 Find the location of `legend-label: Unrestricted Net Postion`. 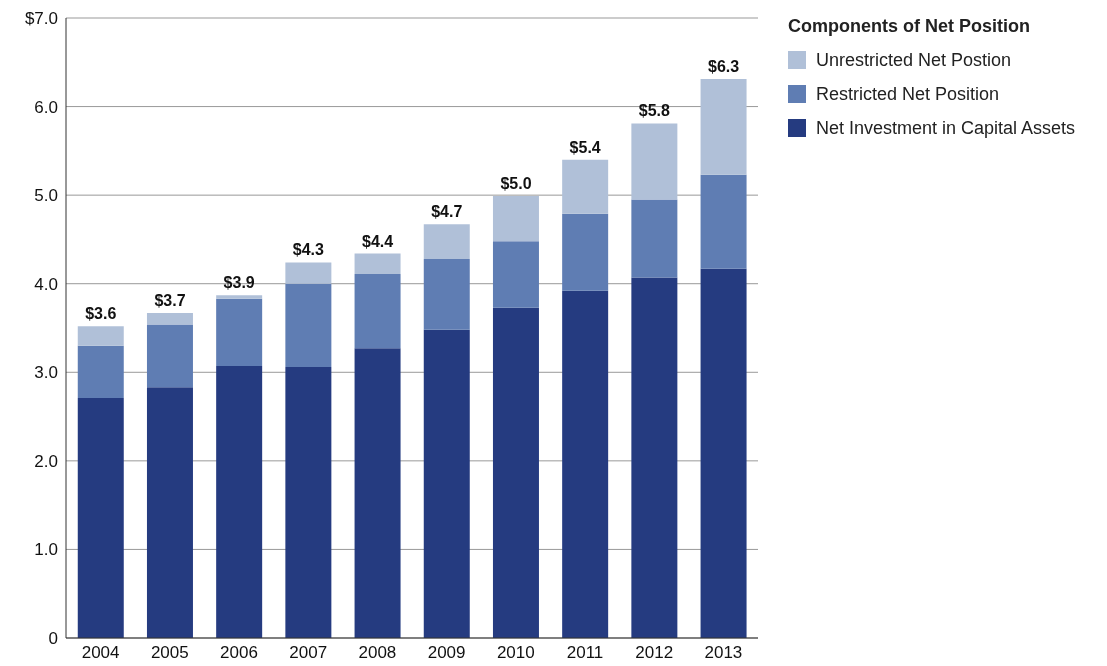

legend-label: Unrestricted Net Postion is located at coordinates (914, 60).